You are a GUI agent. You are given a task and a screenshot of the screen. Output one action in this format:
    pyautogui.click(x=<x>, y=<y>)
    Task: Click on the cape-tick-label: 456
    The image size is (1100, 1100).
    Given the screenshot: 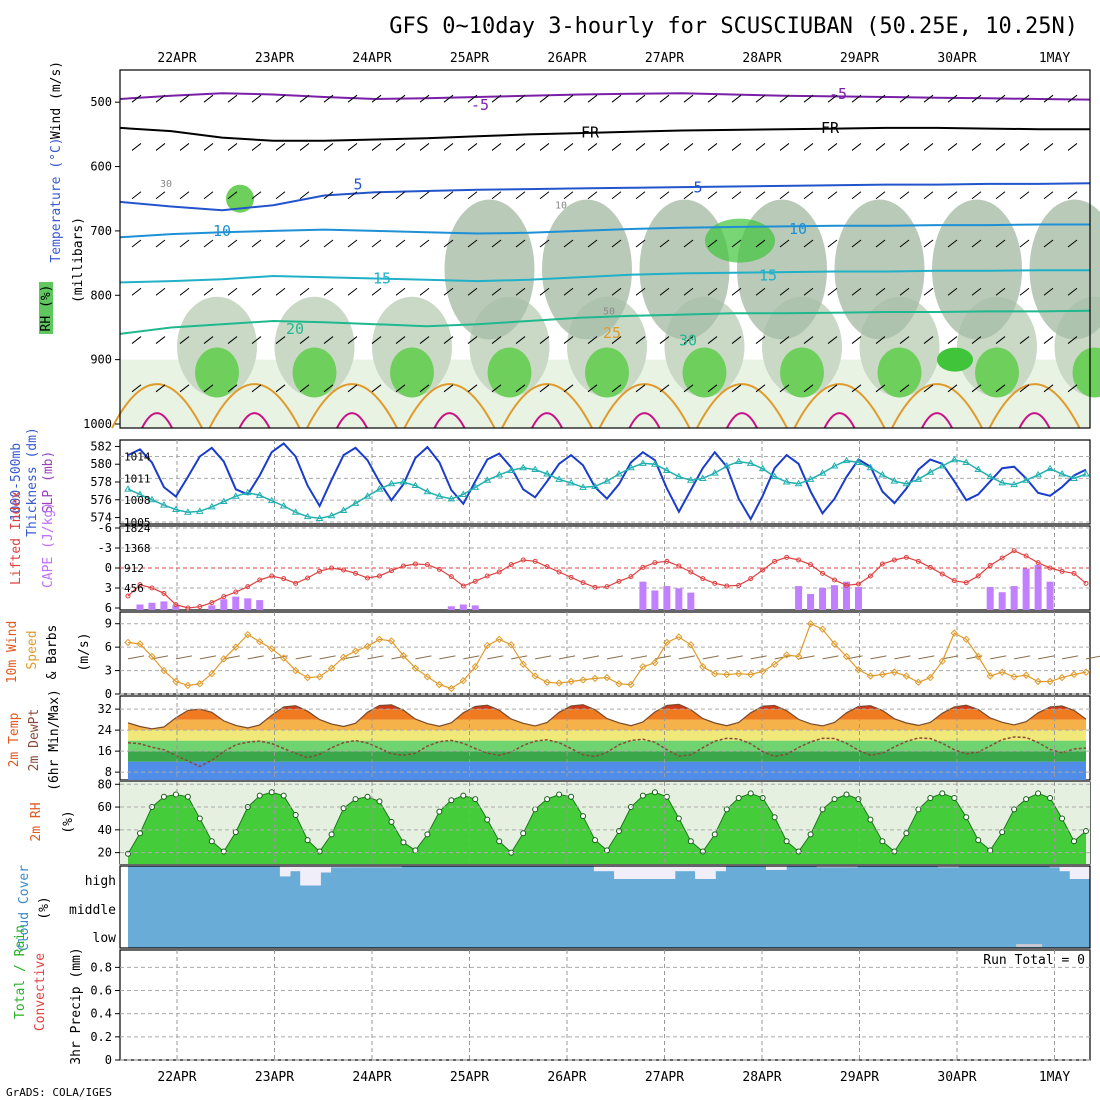 What is the action you would take?
    pyautogui.click(x=134, y=588)
    